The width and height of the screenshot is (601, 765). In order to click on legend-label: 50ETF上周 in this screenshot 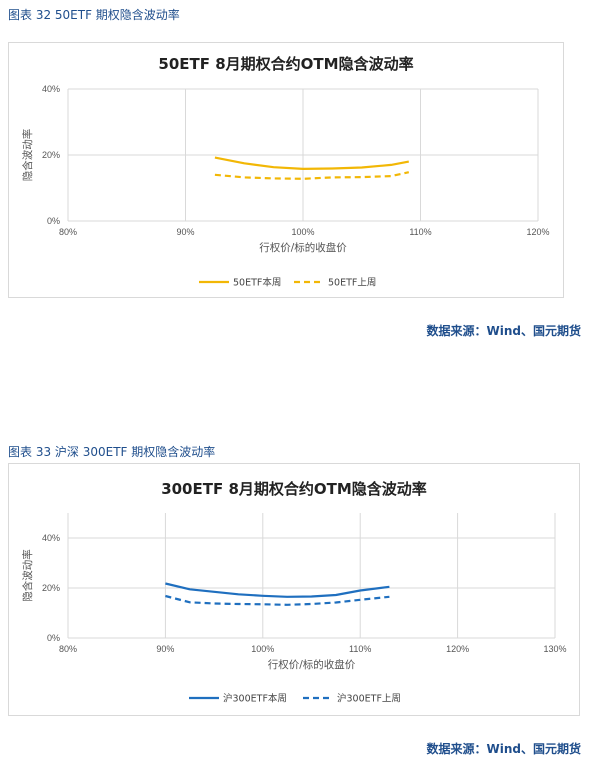, I will do `click(352, 283)`.